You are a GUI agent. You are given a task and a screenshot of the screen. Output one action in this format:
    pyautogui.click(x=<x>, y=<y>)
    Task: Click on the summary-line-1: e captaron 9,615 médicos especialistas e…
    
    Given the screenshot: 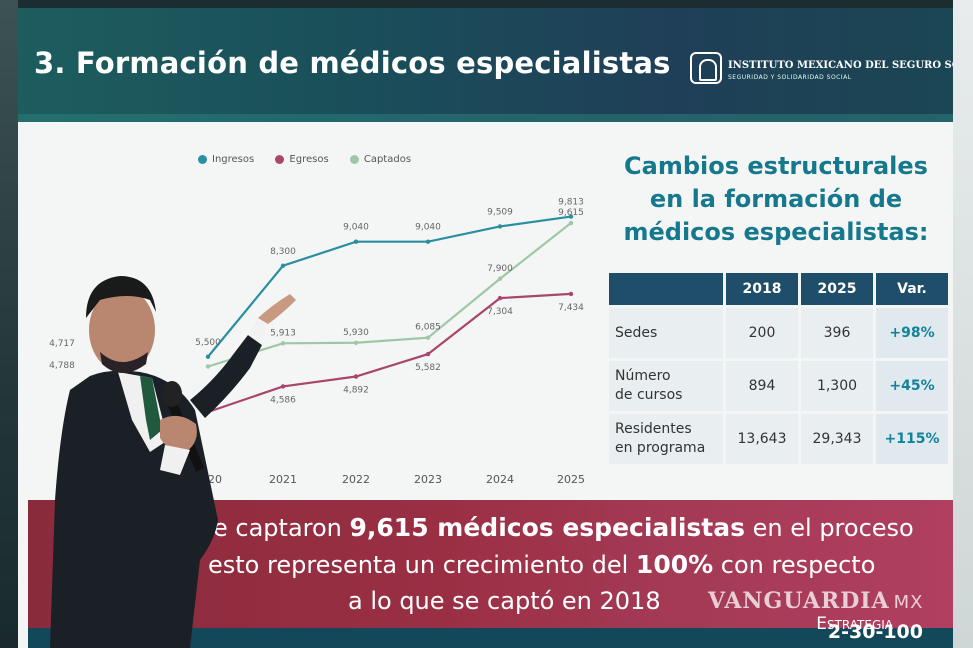 What is the action you would take?
    pyautogui.click(x=563, y=527)
    